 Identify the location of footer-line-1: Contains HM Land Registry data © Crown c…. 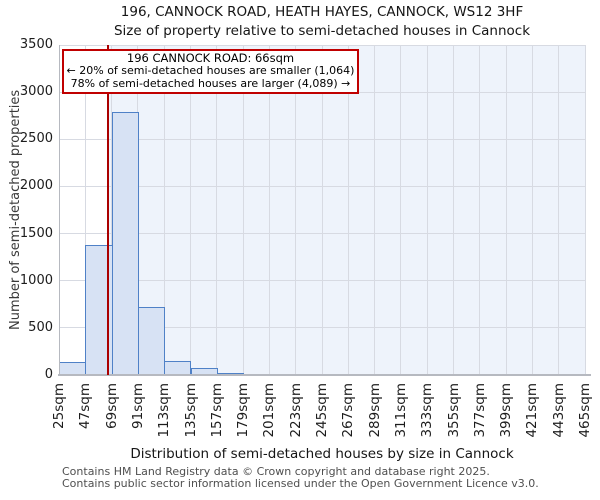
(276, 471).